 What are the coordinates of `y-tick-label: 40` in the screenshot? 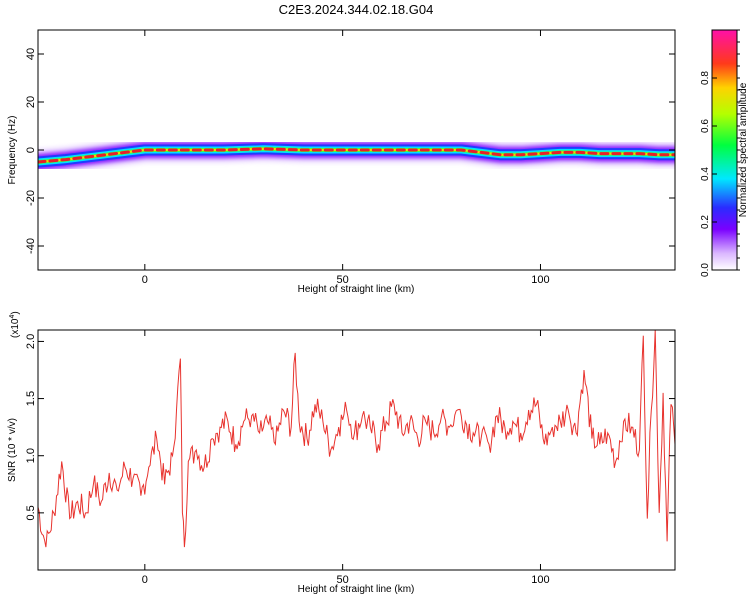 It's located at (31, 54).